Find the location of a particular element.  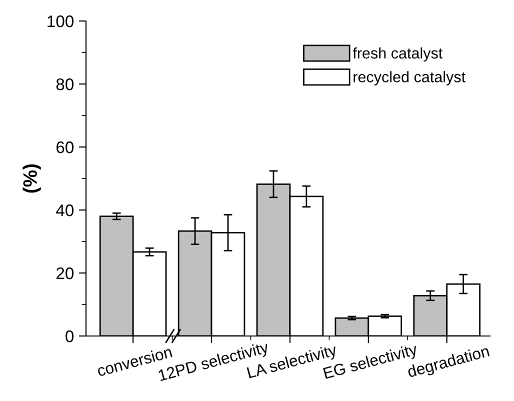

legend-label: recycled catalyst is located at coordinates (410, 78).